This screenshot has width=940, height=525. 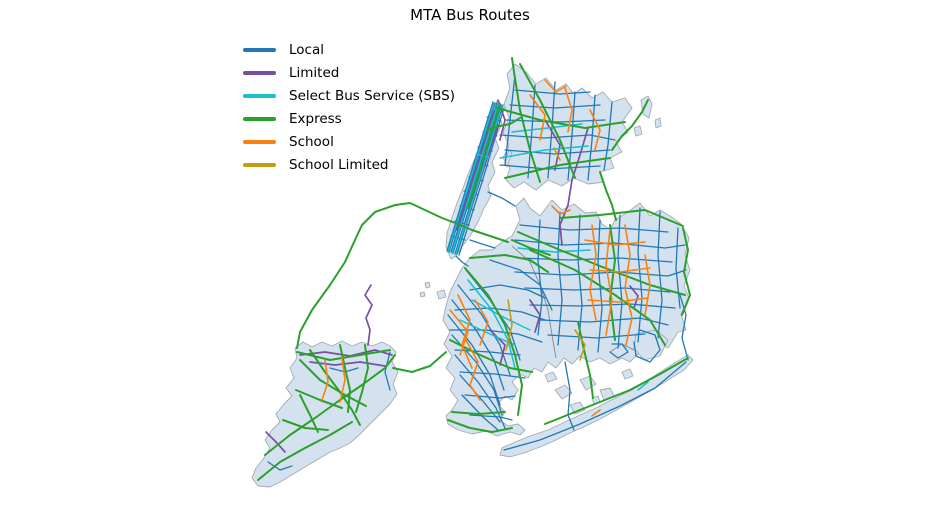 What do you see at coordinates (441, 294) in the screenshot?
I see `landmass-governors-island` at bounding box center [441, 294].